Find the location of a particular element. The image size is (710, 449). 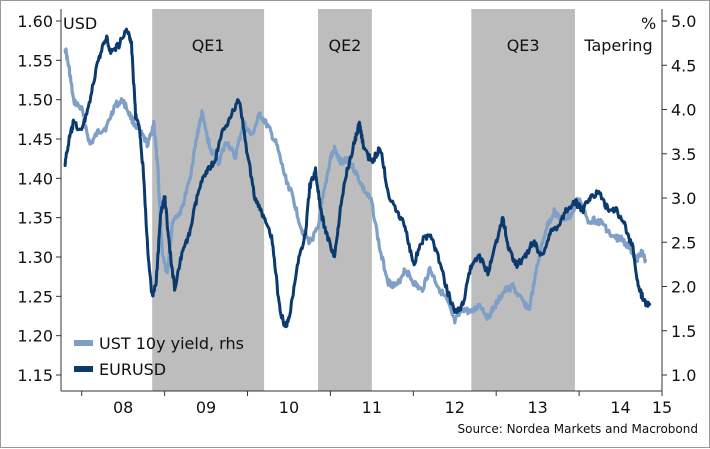

left-tick-label: 1.45 is located at coordinates (35, 139).